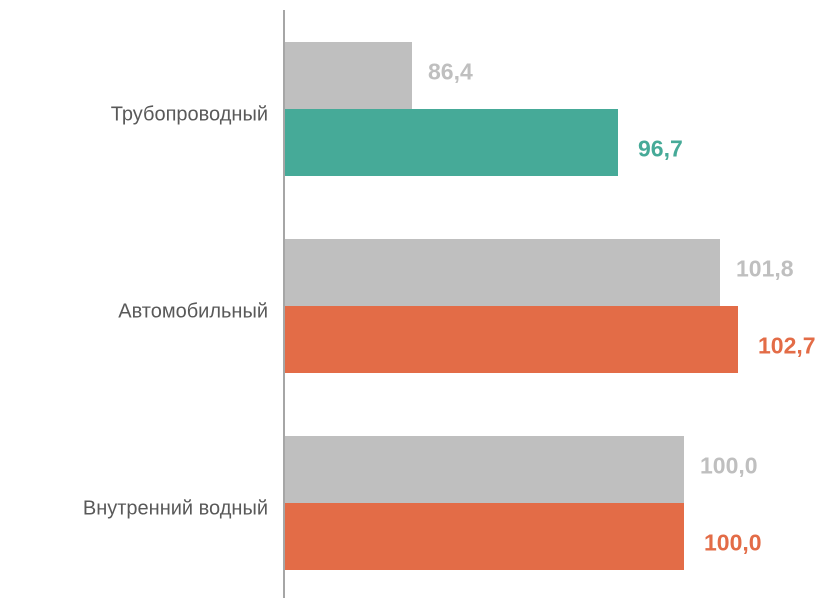 Image resolution: width=836 pixels, height=599 pixels. Describe the element at coordinates (765, 269) in the screenshot. I see `value-label: 101,8` at that location.